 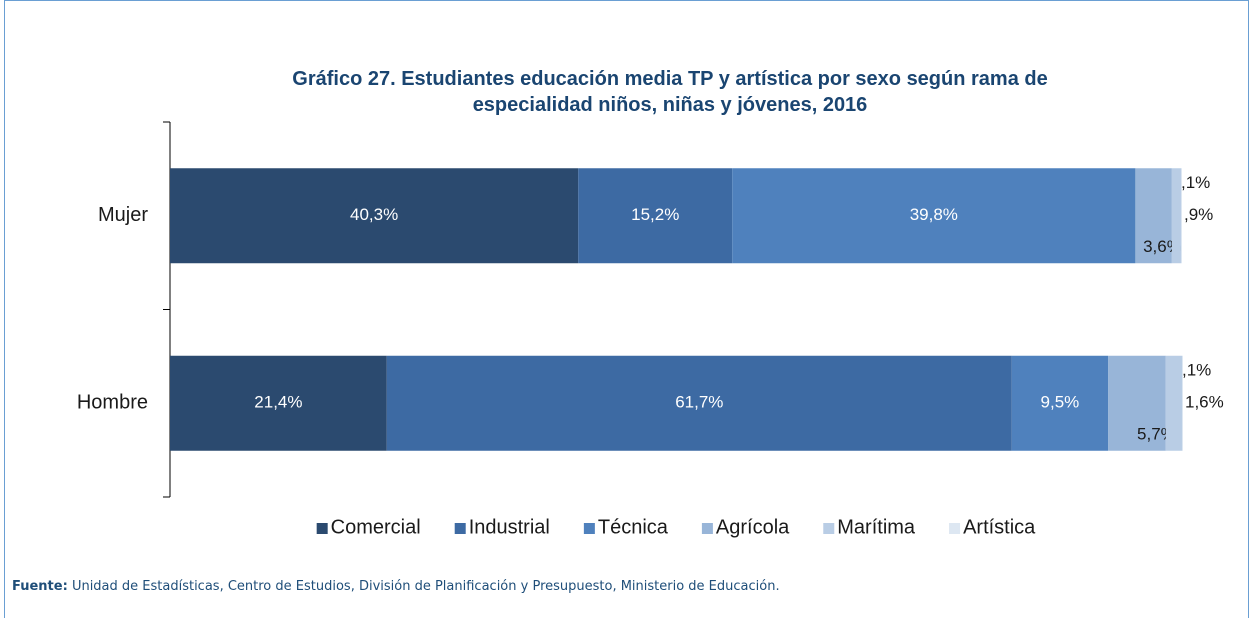 What do you see at coordinates (1198, 214) in the screenshot?
I see `value-label: ,9%` at bounding box center [1198, 214].